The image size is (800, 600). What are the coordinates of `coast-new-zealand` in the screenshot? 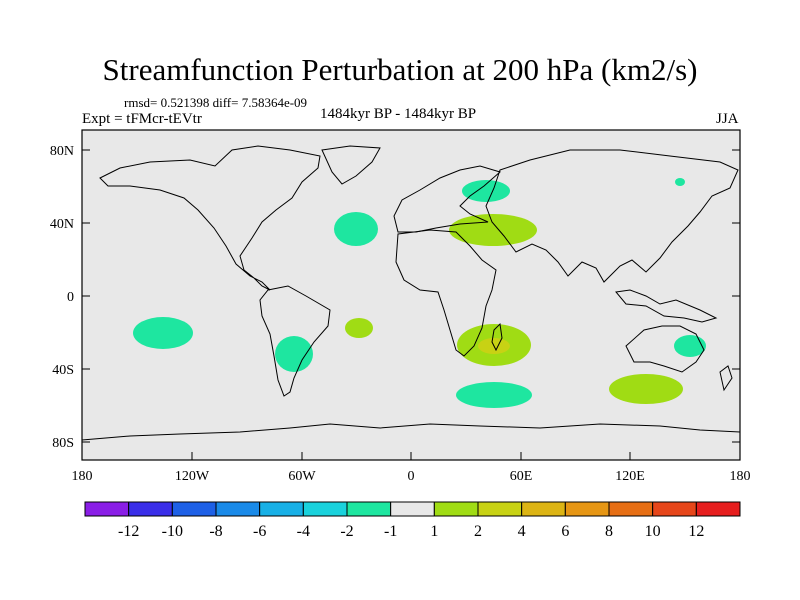 It's located at (726, 378).